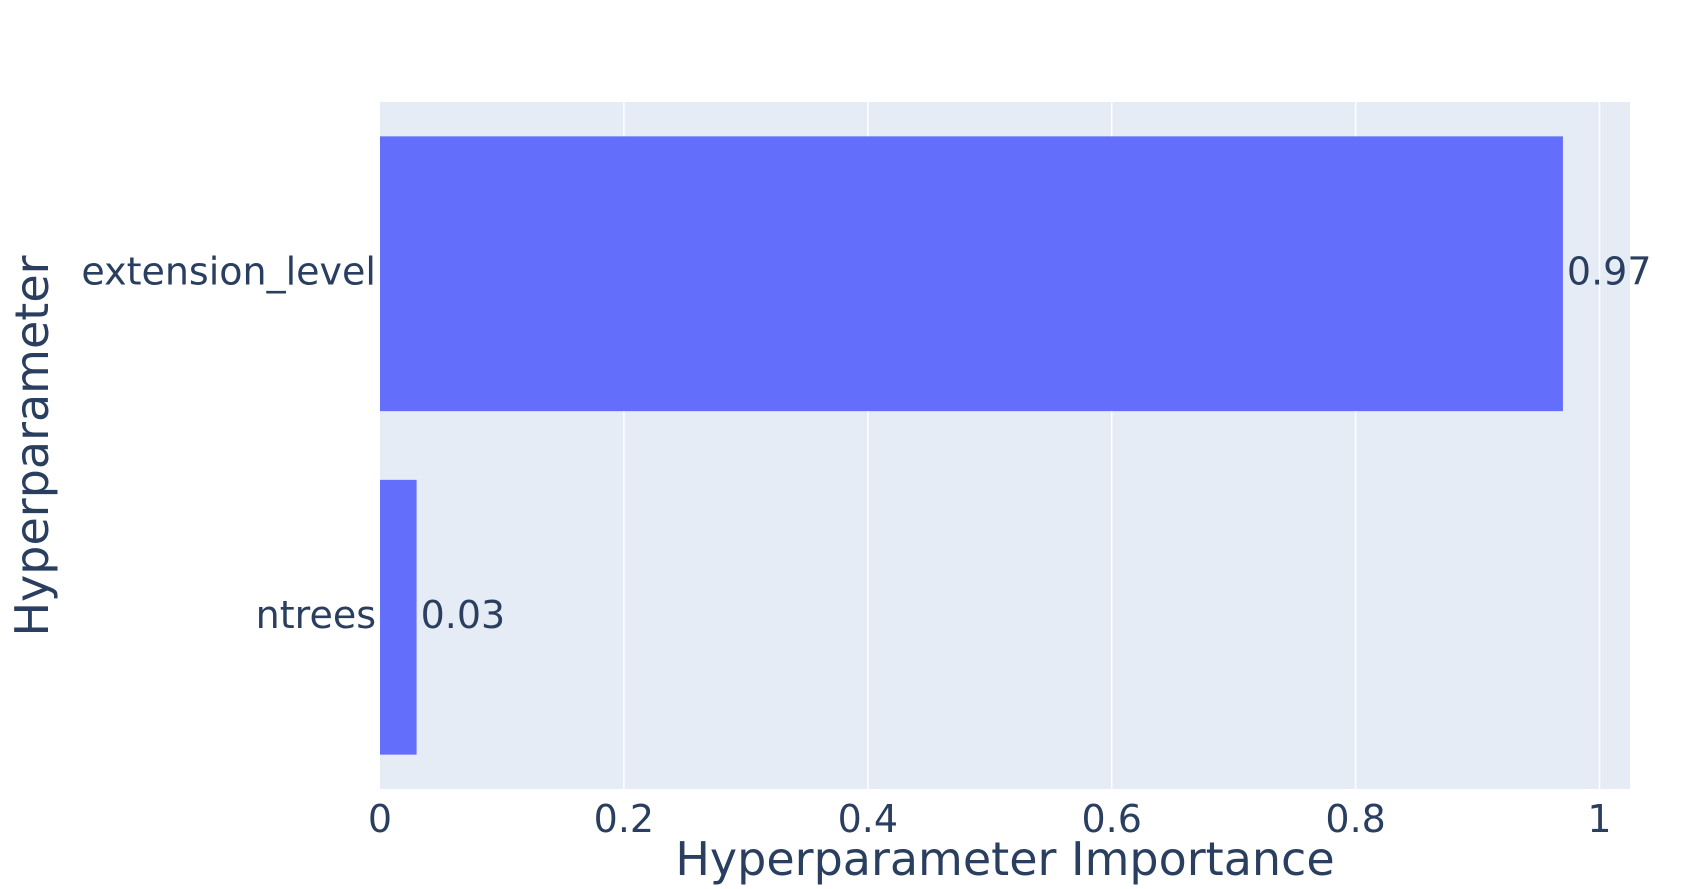  What do you see at coordinates (990, 819) in the screenshot?
I see `x-axis-tick-labels: 0 0.2 0.4 0.6 0.8 1` at bounding box center [990, 819].